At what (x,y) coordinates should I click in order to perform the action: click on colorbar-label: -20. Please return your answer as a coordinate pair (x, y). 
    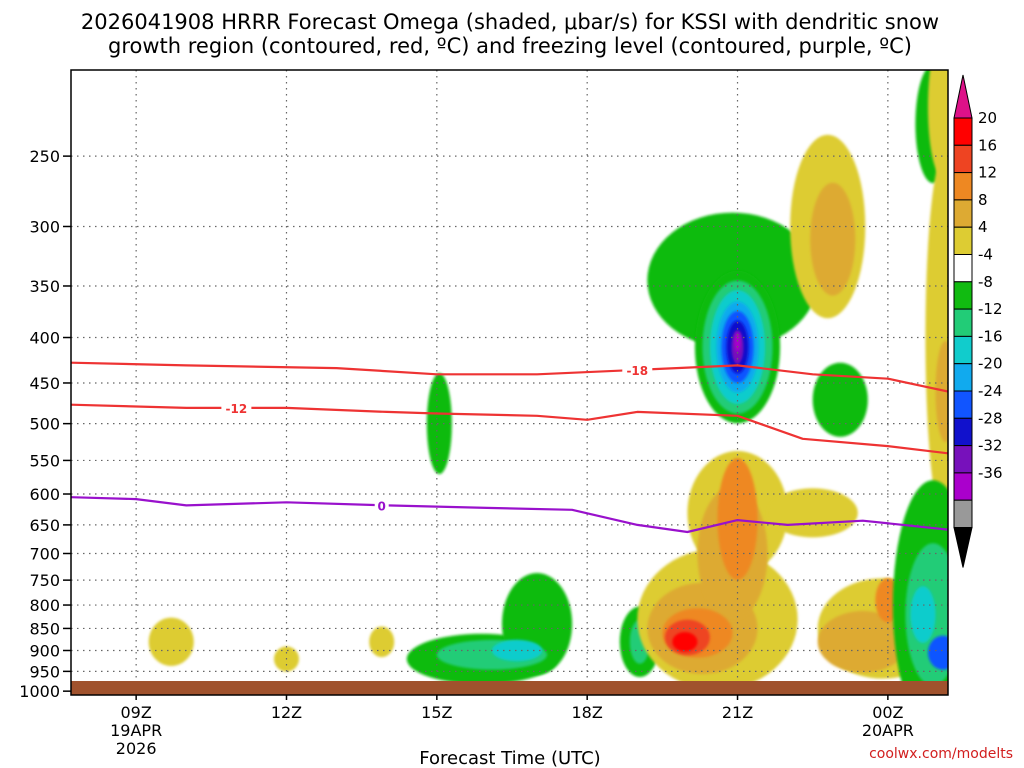
    Looking at the image, I should click on (990, 364).